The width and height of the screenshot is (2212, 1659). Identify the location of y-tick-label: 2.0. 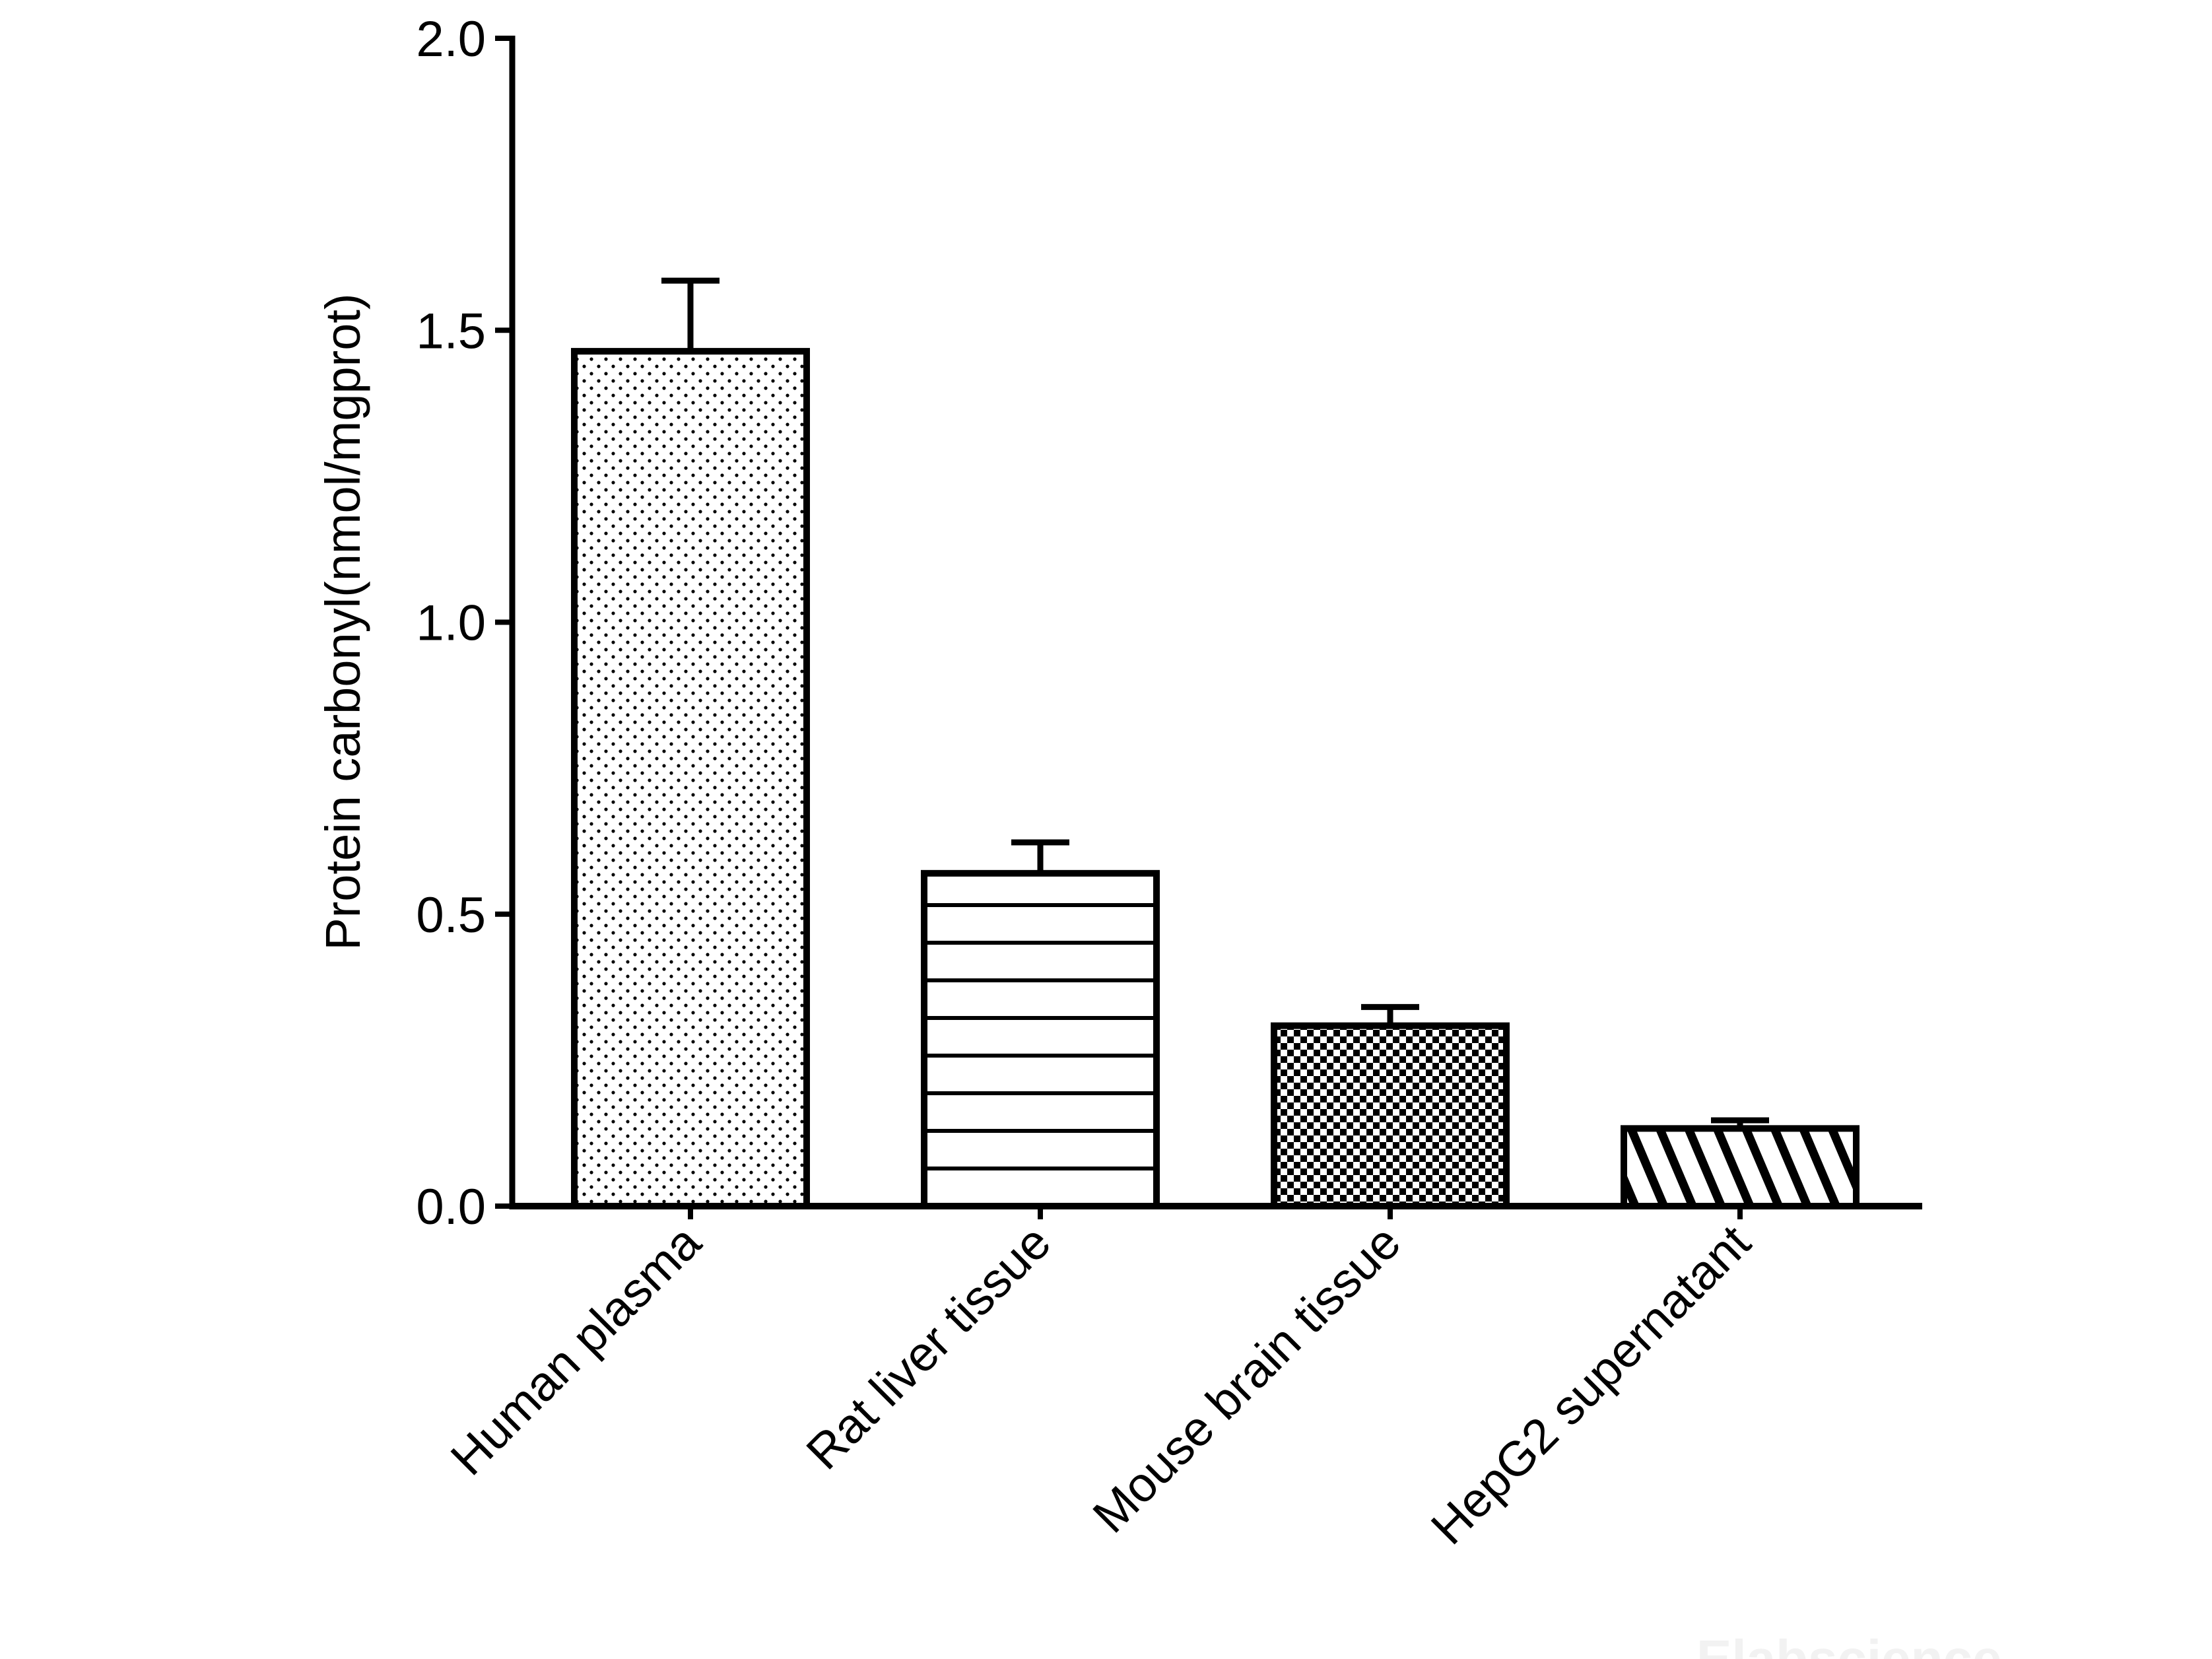
(451, 39).